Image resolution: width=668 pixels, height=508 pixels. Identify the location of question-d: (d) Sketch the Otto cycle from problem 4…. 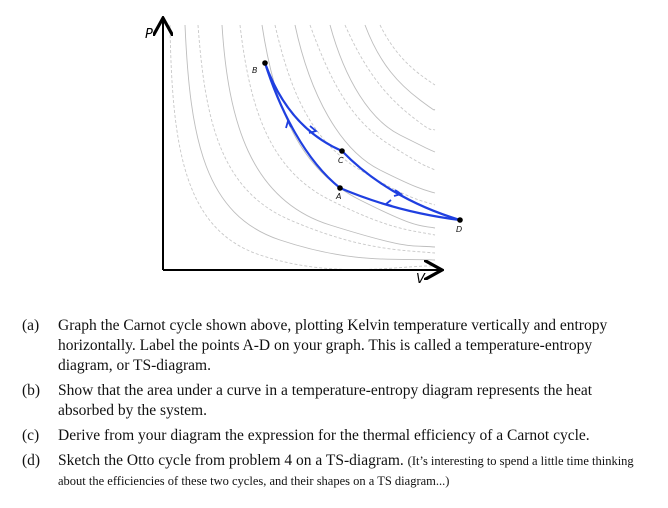
(335, 471).